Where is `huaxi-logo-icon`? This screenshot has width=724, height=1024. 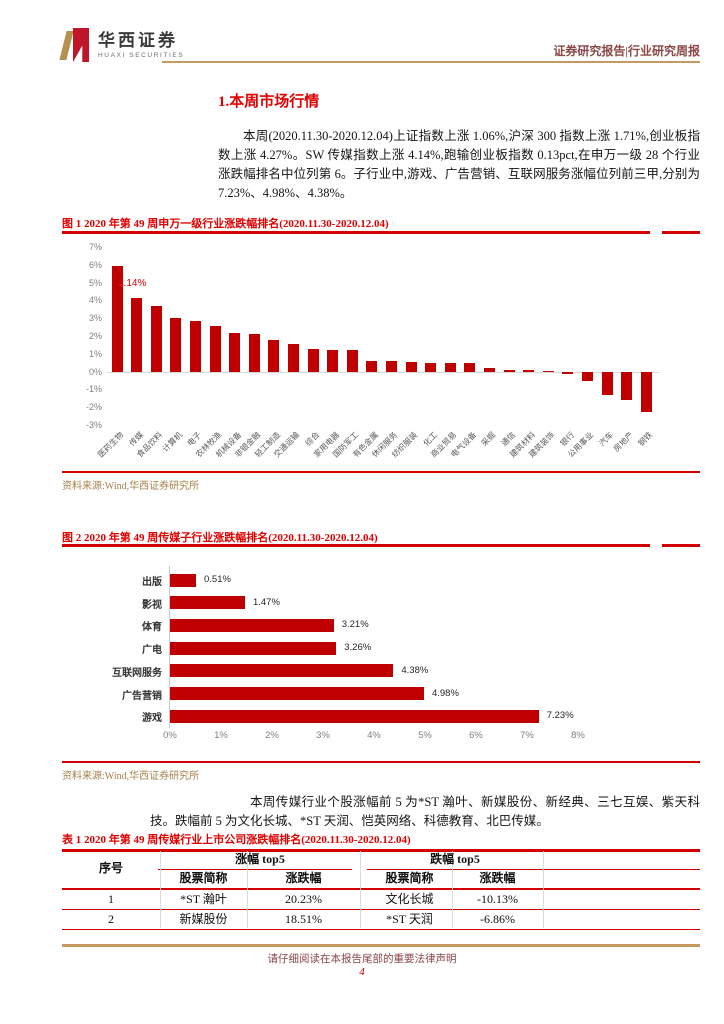
huaxi-logo-icon is located at coordinates (74, 45).